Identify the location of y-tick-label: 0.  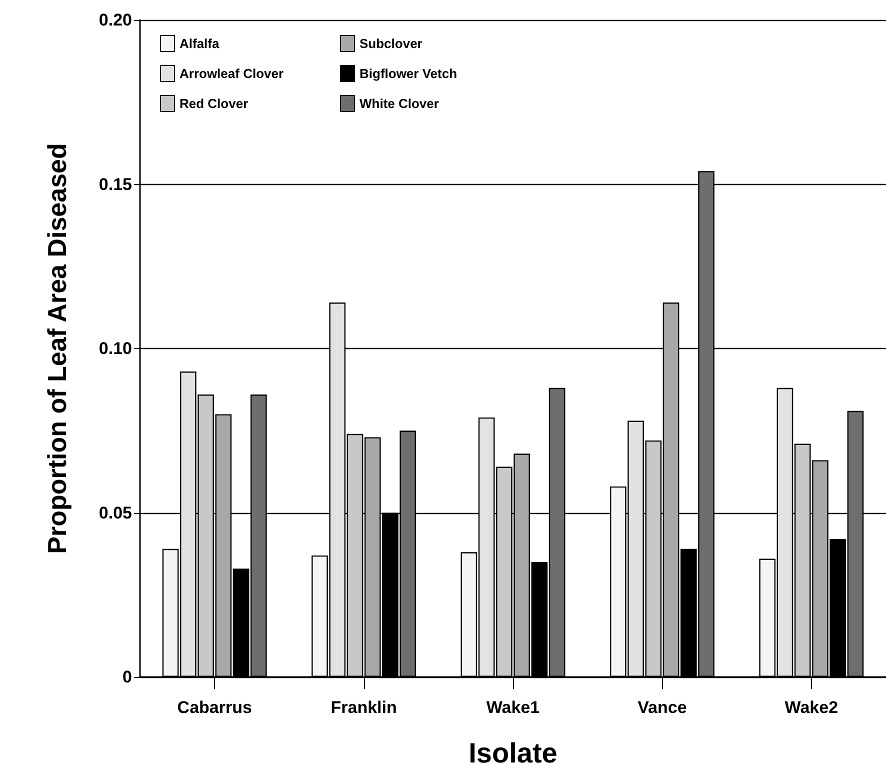
(127, 677).